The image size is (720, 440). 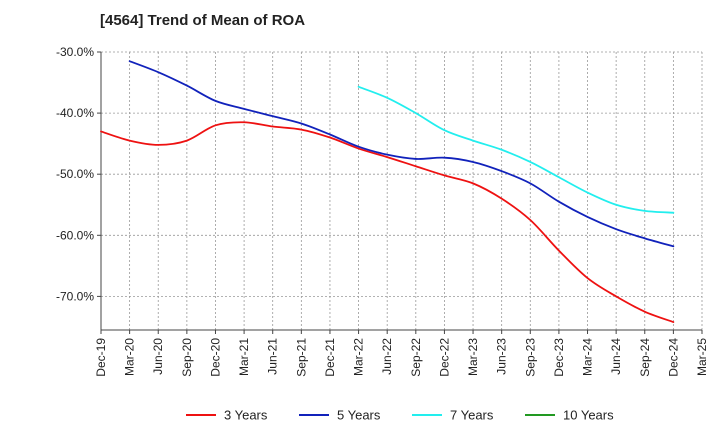 I want to click on series-line-7-years, so click(x=516, y=149).